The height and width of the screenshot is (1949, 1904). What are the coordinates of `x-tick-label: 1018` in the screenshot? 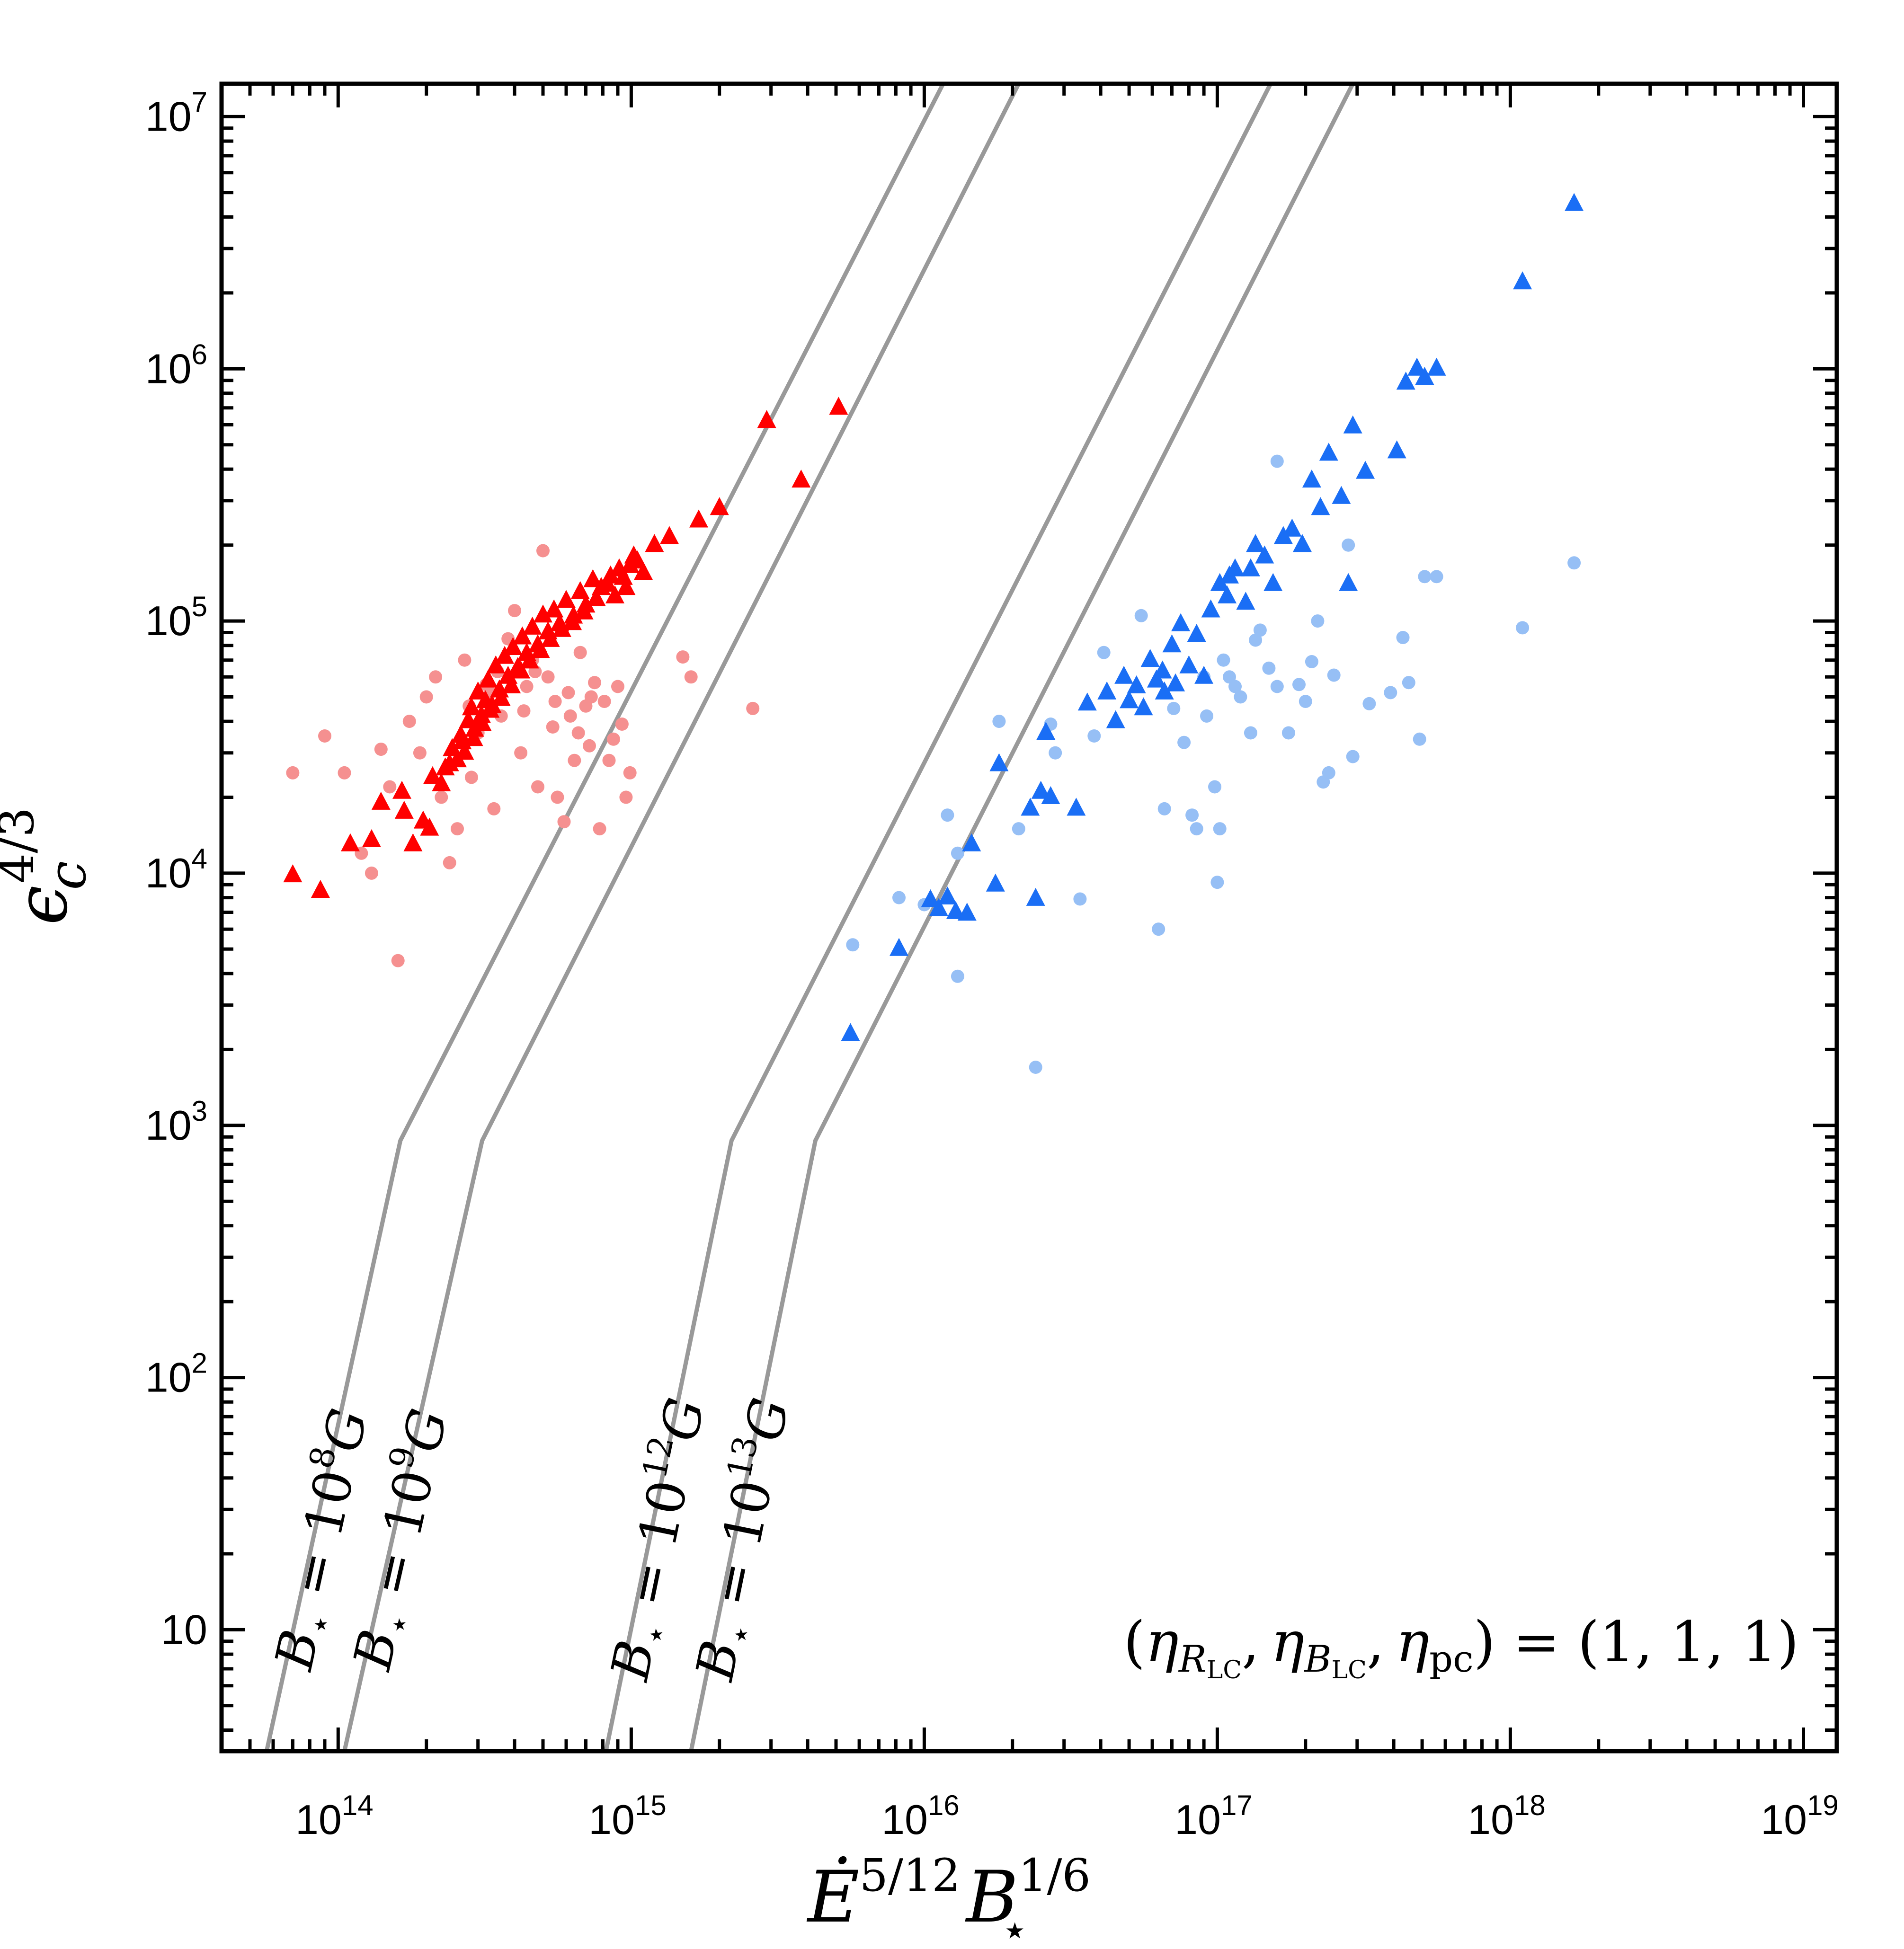 It's located at (1507, 1816).